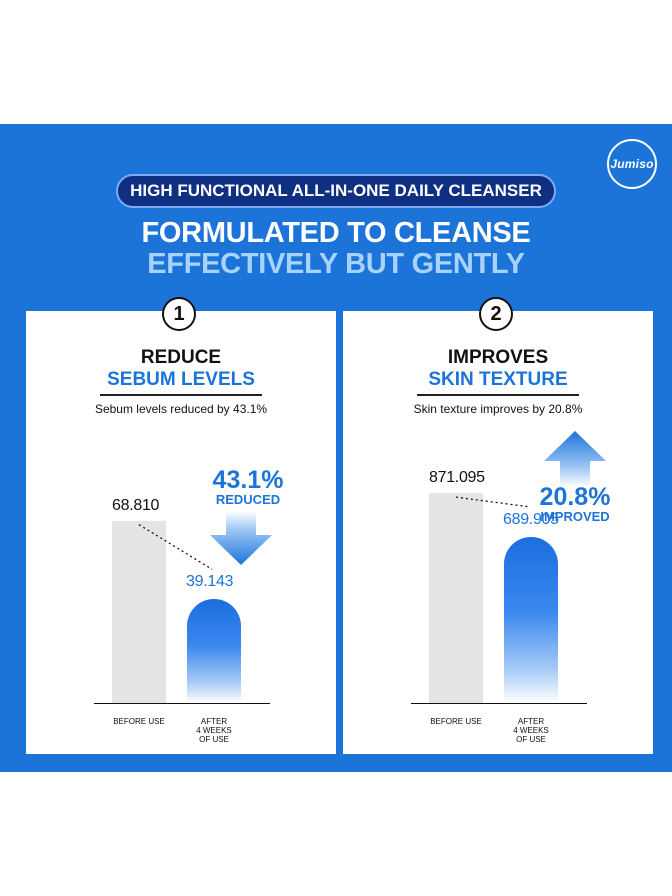  Describe the element at coordinates (210, 582) in the screenshot. I see `value-label-after: 39.143` at that location.